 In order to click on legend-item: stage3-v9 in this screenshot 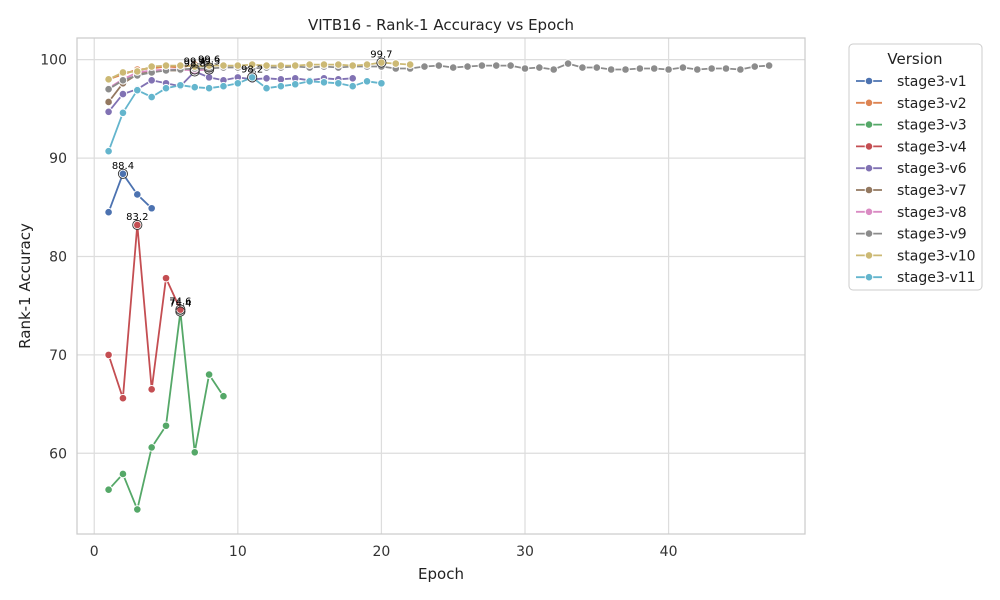, I will do `click(911, 235)`.